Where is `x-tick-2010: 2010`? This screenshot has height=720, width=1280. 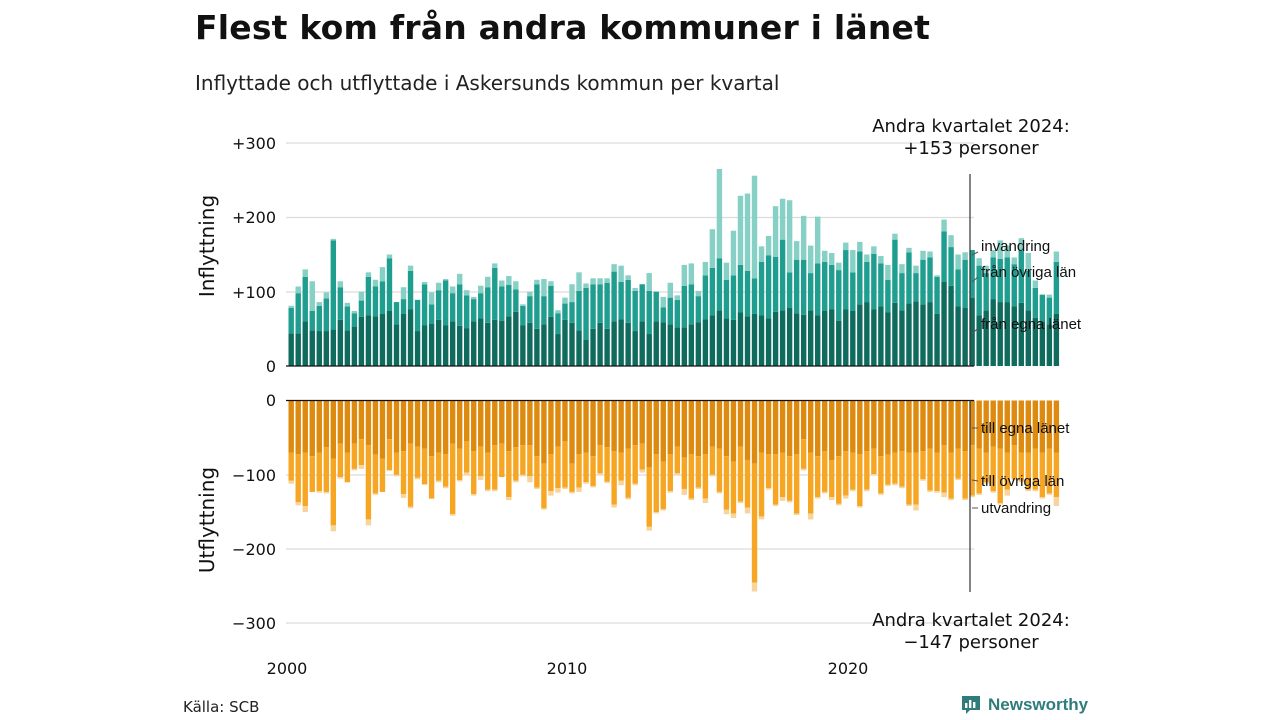
x-tick-2010: 2010 is located at coordinates (567, 668).